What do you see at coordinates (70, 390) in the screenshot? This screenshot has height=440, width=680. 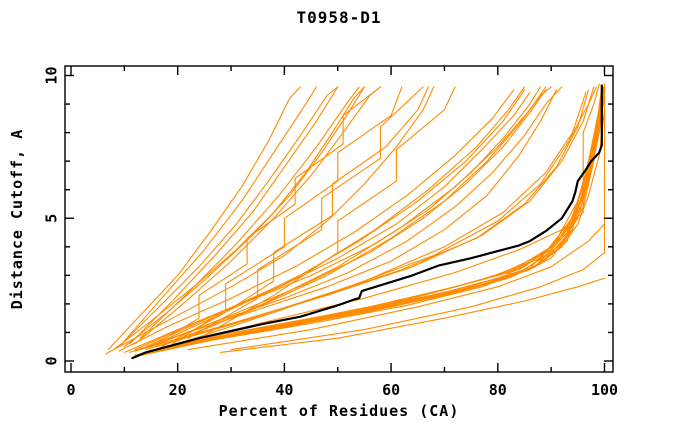 I see `x-tick-label: 0` at bounding box center [70, 390].